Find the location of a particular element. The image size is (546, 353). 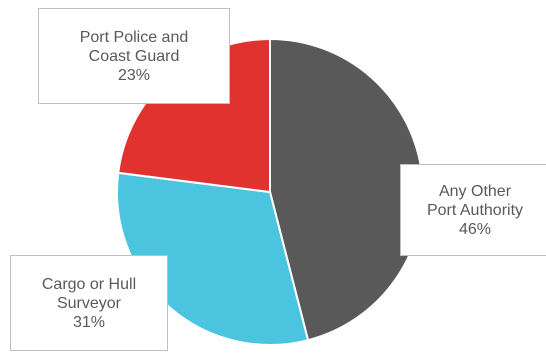

data-label-port-police-line1: Port Police and is located at coordinates (134, 37).